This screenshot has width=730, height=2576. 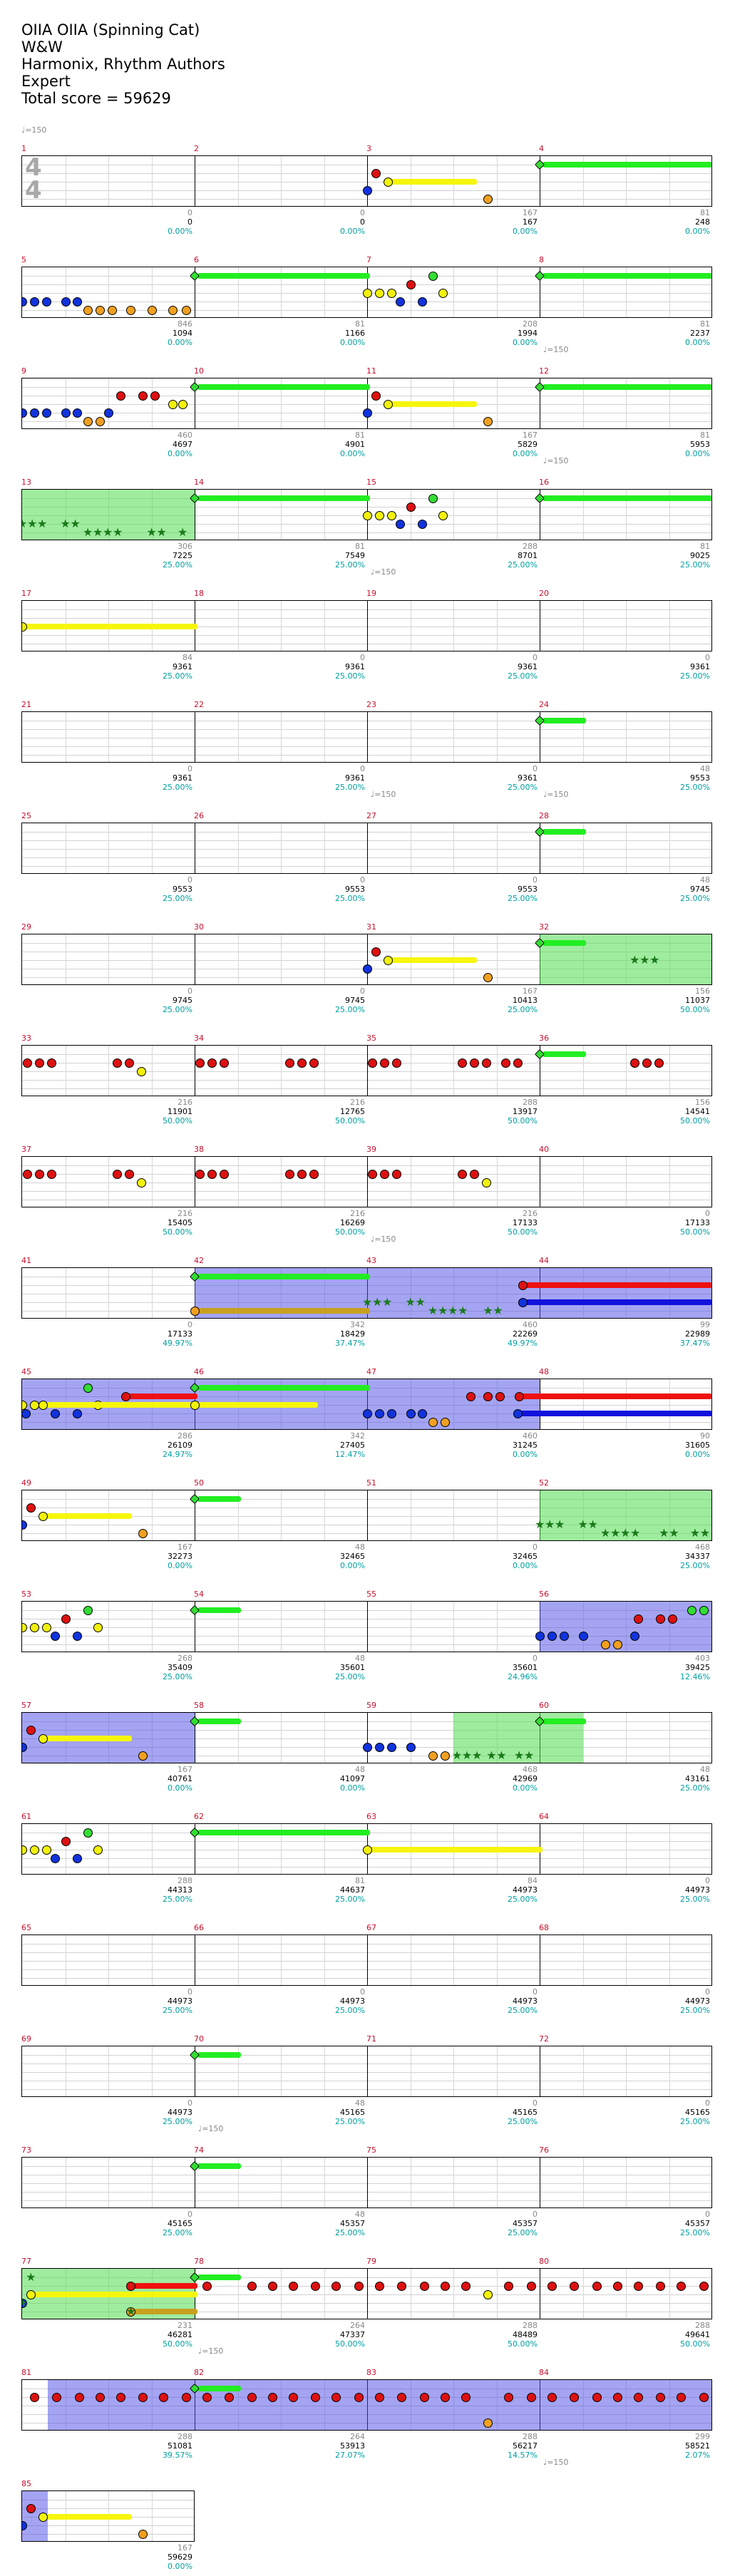 I want to click on cumulative-score: 9361, so click(x=528, y=666).